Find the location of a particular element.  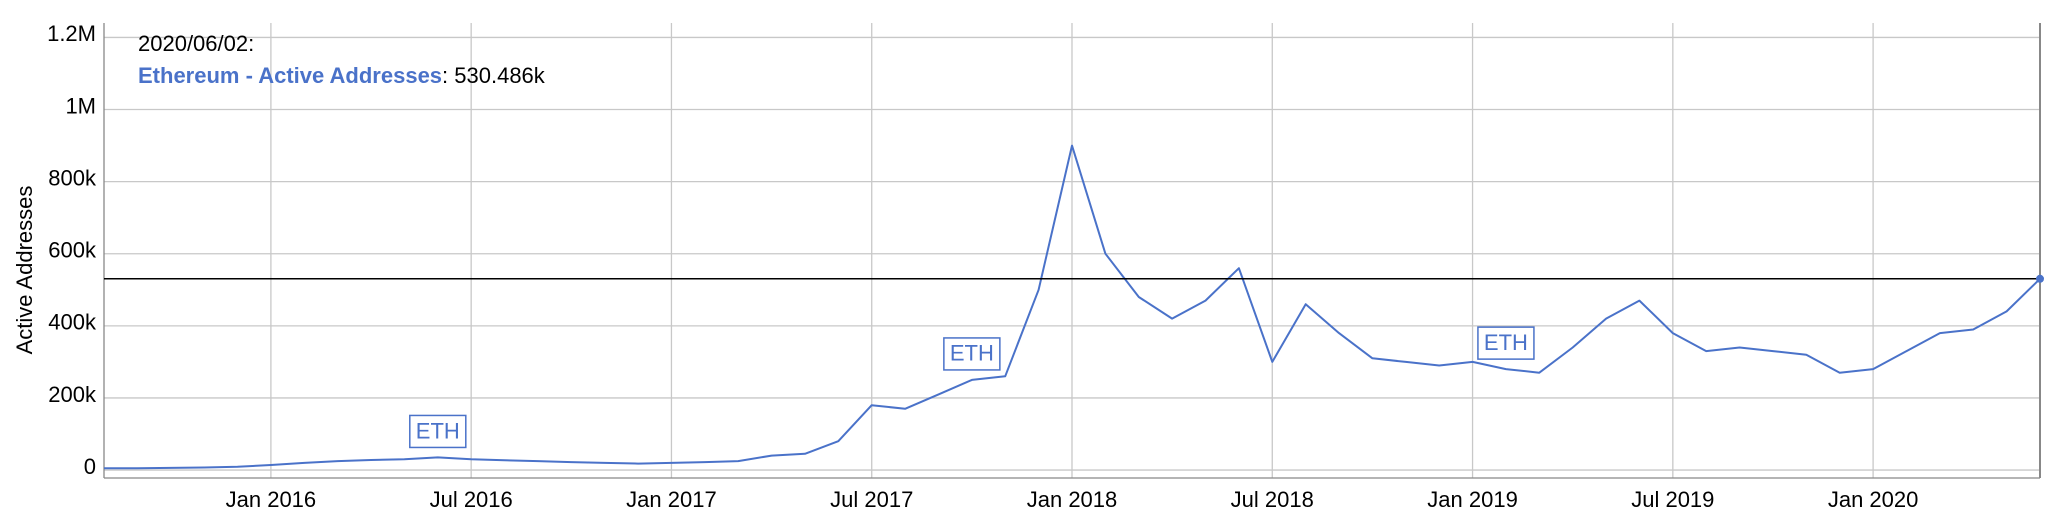

x-tick-label: Jan 2019 is located at coordinates (1472, 499).